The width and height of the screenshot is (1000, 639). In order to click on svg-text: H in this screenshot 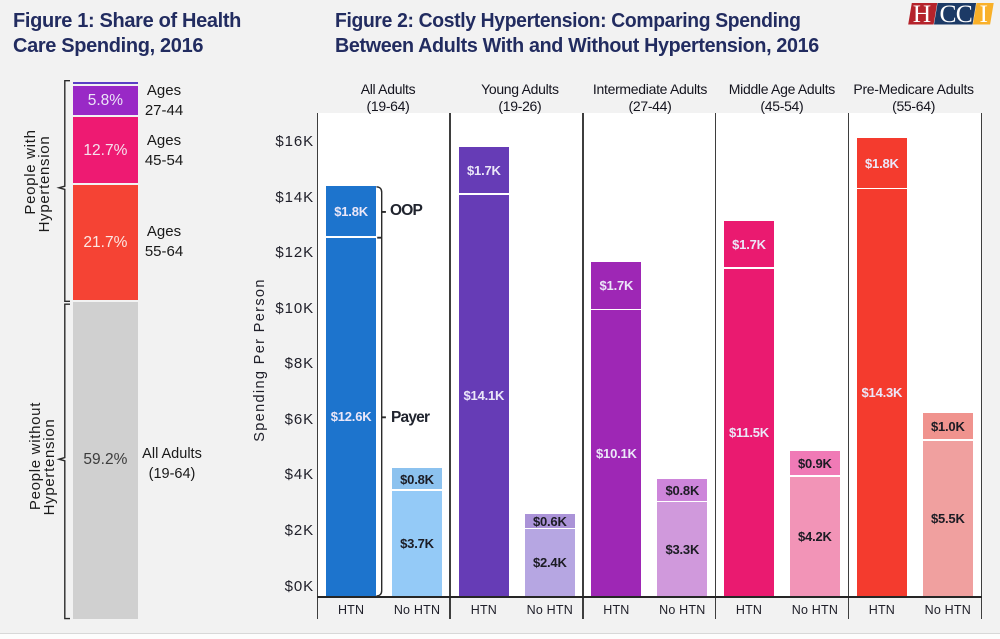, I will do `click(922, 14)`.